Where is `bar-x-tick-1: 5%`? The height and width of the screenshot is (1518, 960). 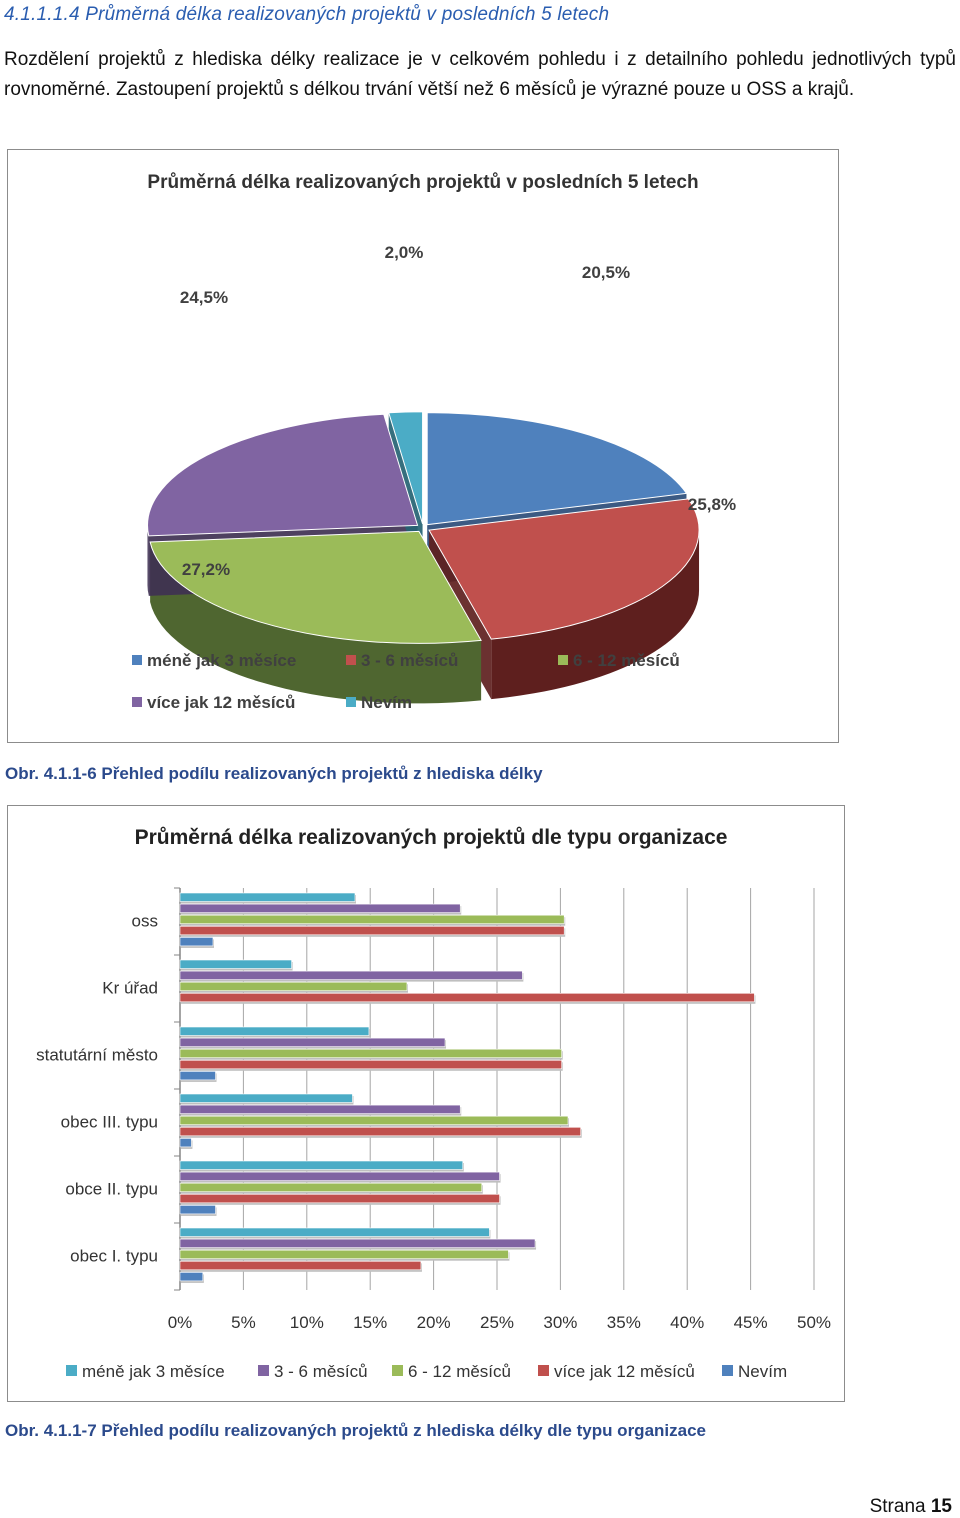
bar-x-tick-1: 5% is located at coordinates (243, 1322).